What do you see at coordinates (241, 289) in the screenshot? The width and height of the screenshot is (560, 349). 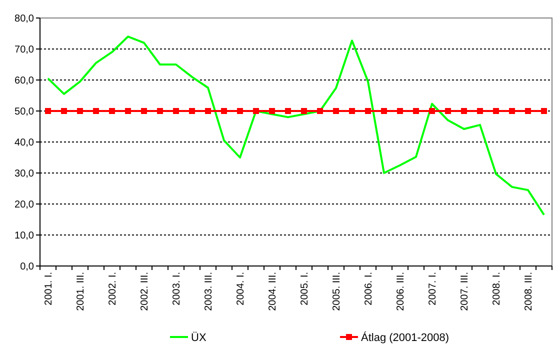 I see `x-tick-label: 2004. I.` at bounding box center [241, 289].